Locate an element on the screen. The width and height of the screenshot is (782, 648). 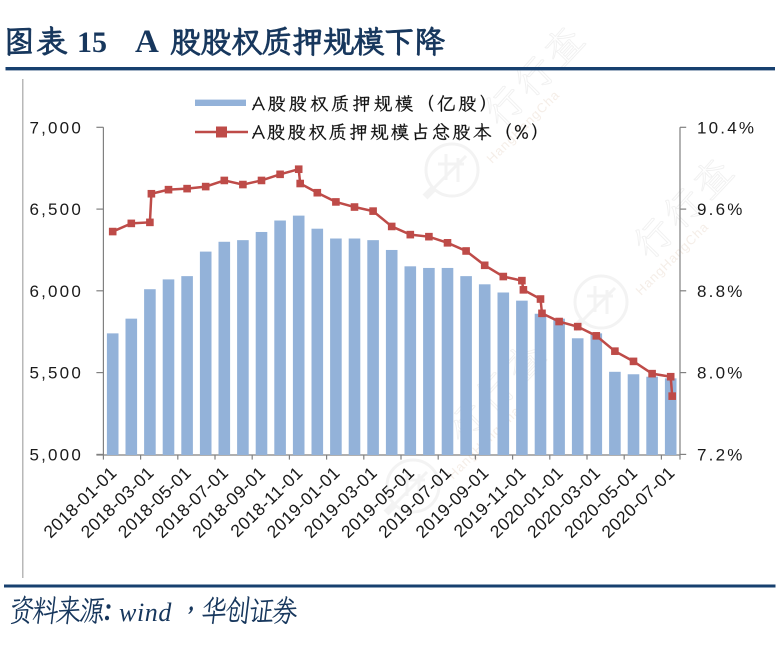
svg-text: 5,000 is located at coordinates (56, 454).